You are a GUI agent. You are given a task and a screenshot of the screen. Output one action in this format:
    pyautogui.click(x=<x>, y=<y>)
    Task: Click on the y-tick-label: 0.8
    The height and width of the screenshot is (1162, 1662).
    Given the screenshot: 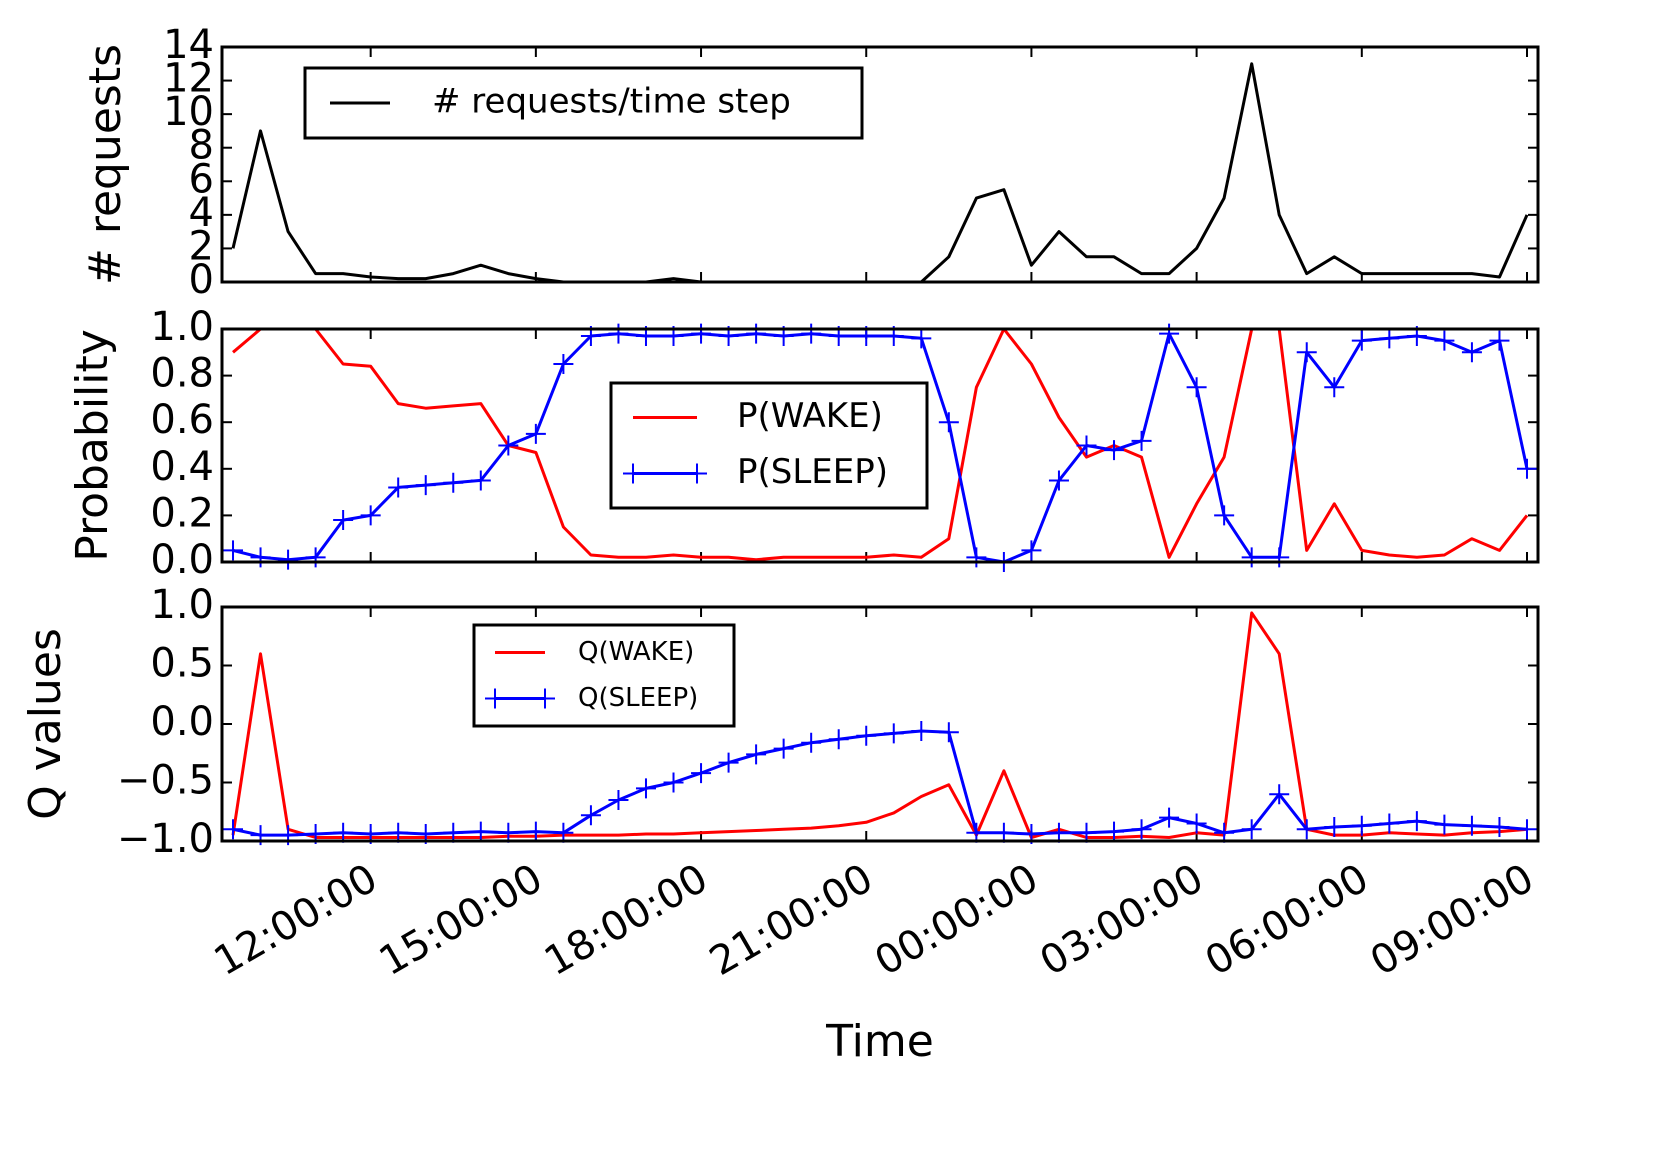 What is the action you would take?
    pyautogui.click(x=182, y=374)
    